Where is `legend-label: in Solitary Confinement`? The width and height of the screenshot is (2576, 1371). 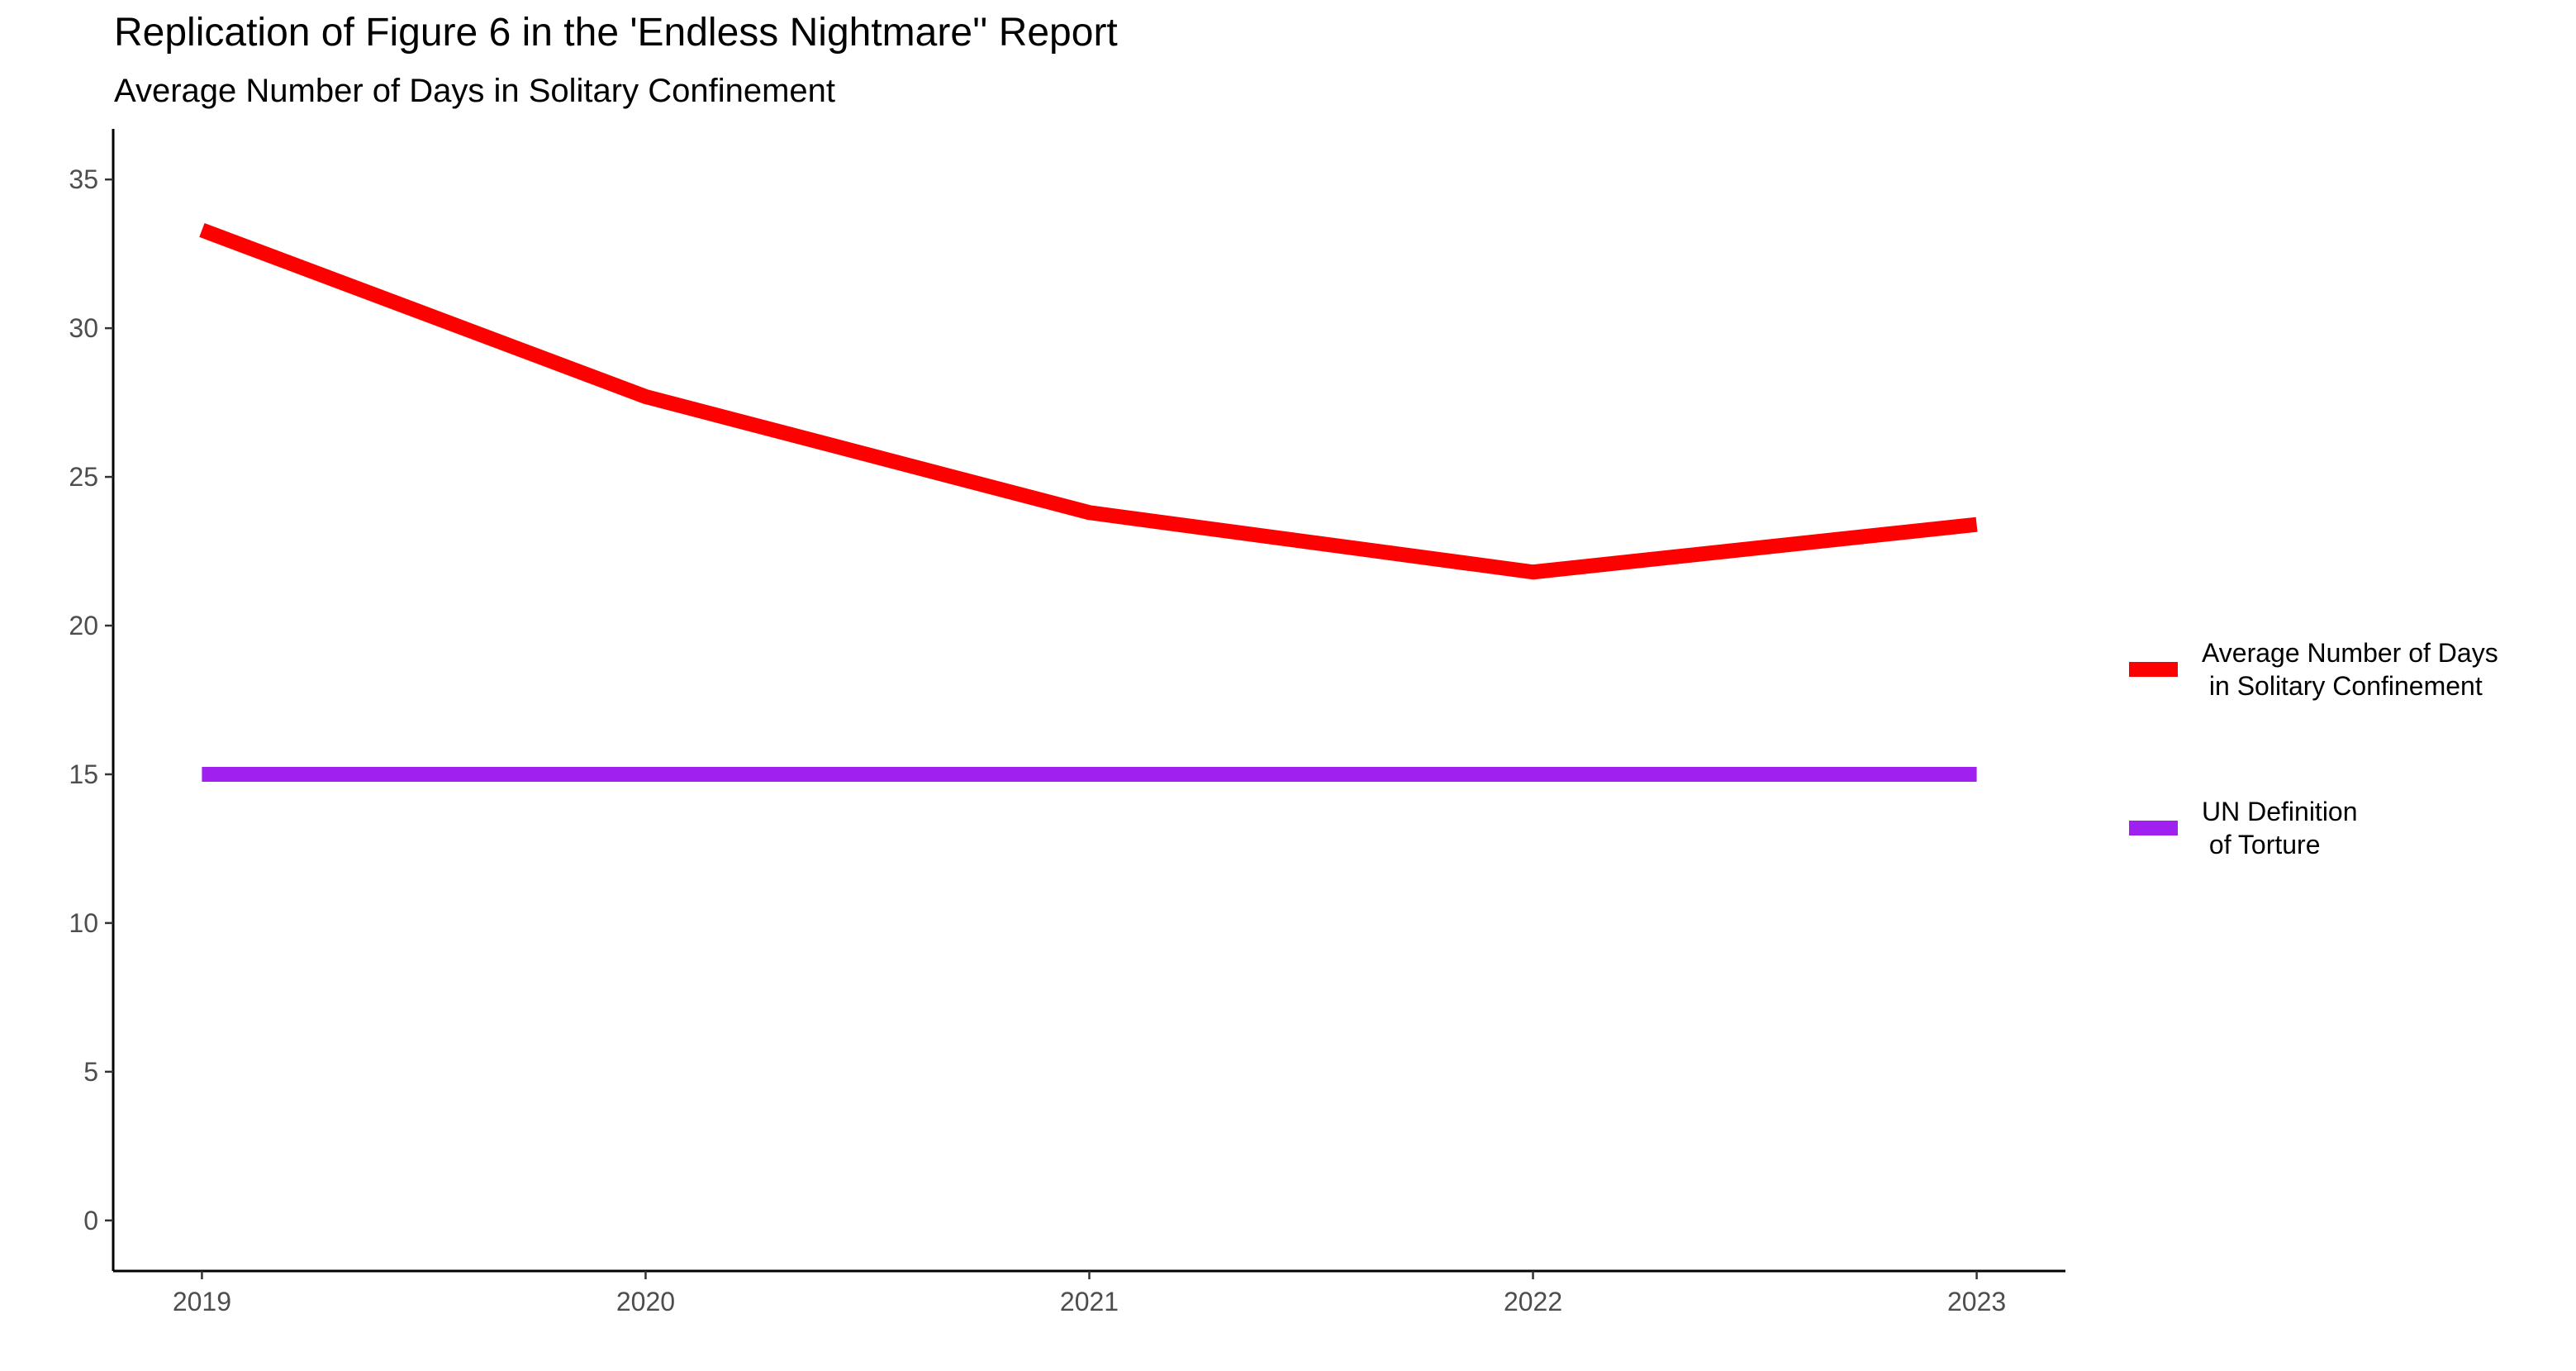
legend-label: in Solitary Confinement is located at coordinates (2342, 686).